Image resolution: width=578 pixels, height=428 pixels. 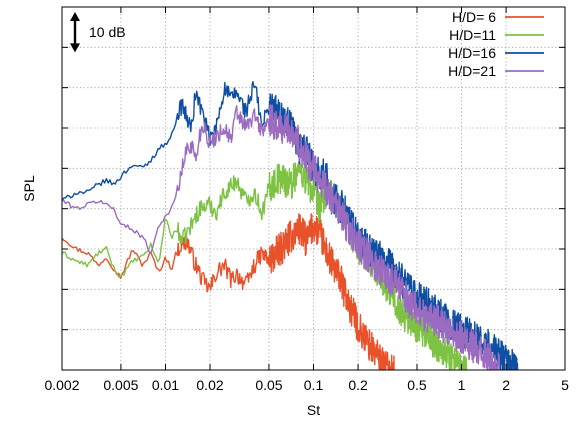 I want to click on legend-label: H/D=16, so click(x=472, y=53).